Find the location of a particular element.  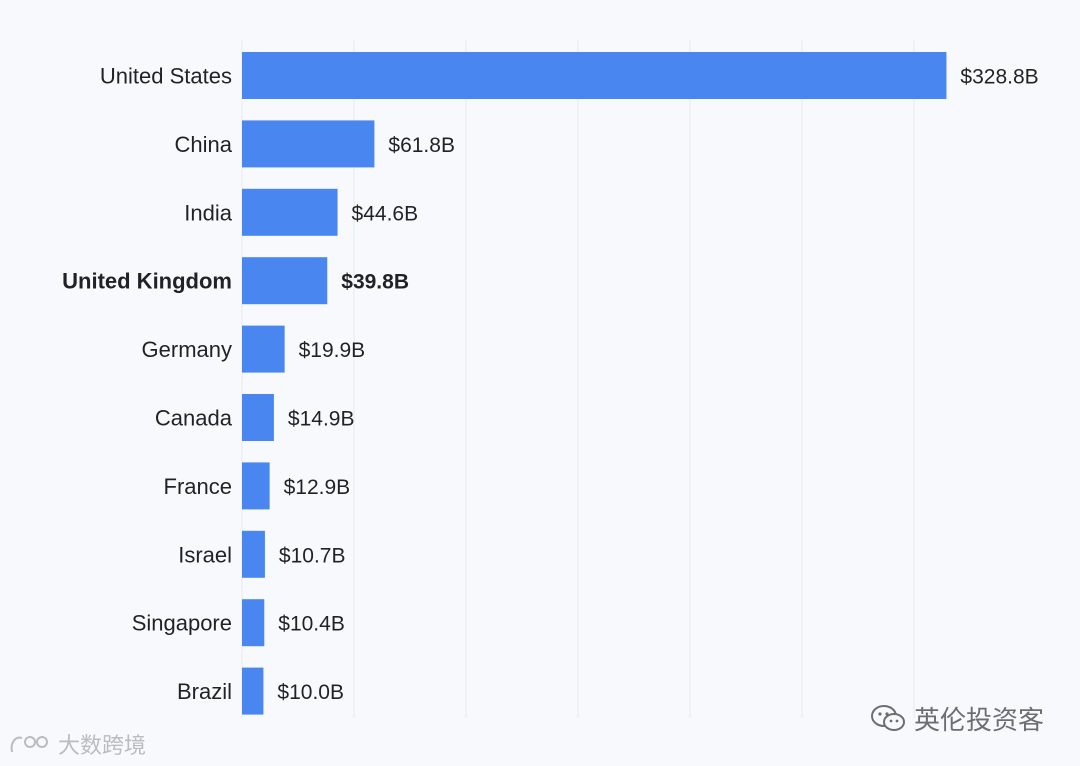

category-label: Canada is located at coordinates (194, 418).